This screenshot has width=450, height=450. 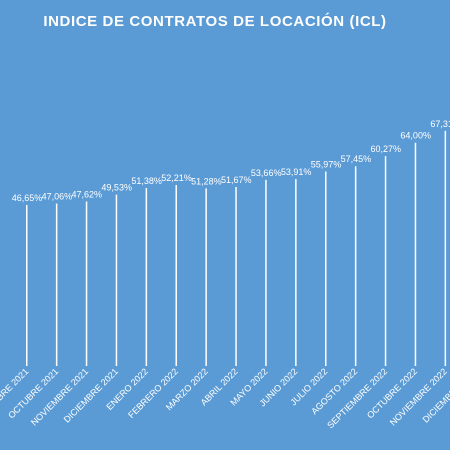 What do you see at coordinates (386, 149) in the screenshot?
I see `data-label-13: 60,27%` at bounding box center [386, 149].